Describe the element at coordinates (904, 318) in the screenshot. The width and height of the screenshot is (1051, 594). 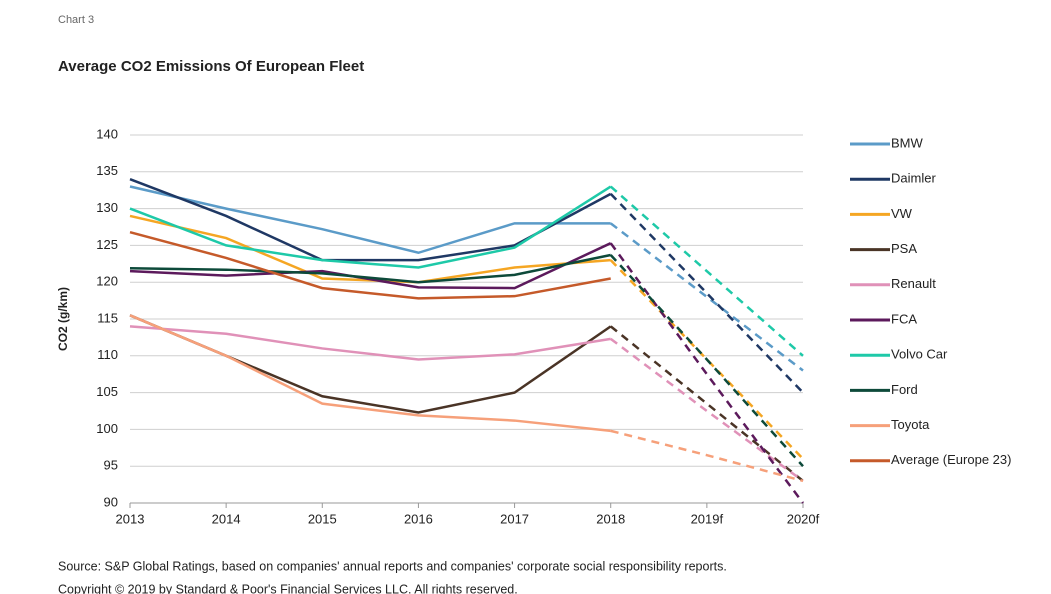
I see `legend-label: FCA` at that location.